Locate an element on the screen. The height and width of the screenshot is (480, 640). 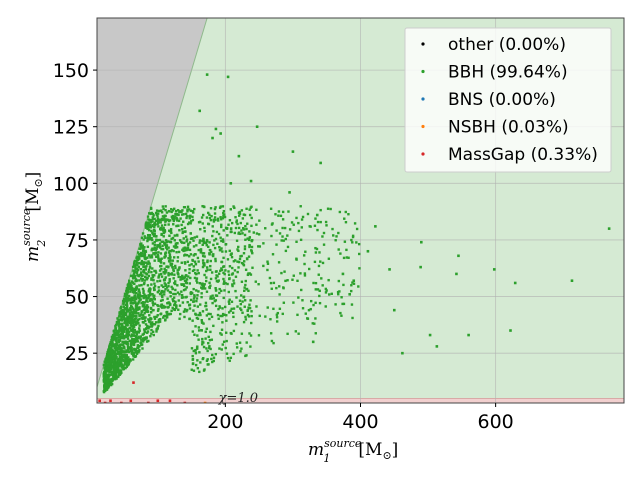
x-tick-label: 200 is located at coordinates (225, 422).